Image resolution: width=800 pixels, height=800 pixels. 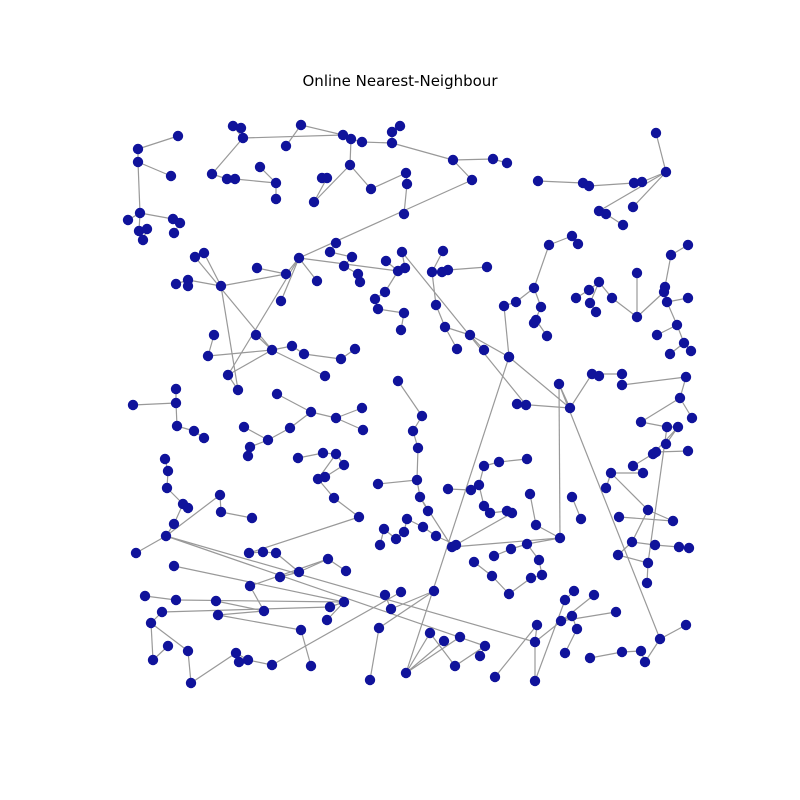 What do you see at coordinates (400, 81) in the screenshot?
I see `diagram-title: Online Nearest-Neighbour` at bounding box center [400, 81].